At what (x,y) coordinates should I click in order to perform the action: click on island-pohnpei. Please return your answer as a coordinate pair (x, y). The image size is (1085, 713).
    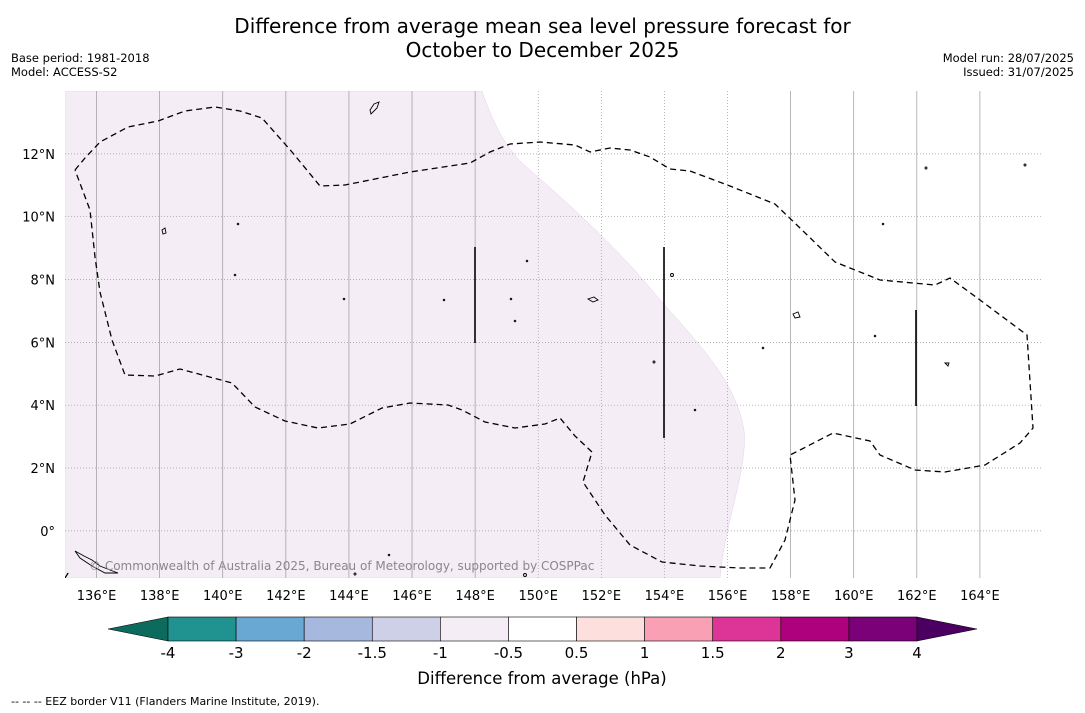
    Looking at the image, I should click on (796, 315).